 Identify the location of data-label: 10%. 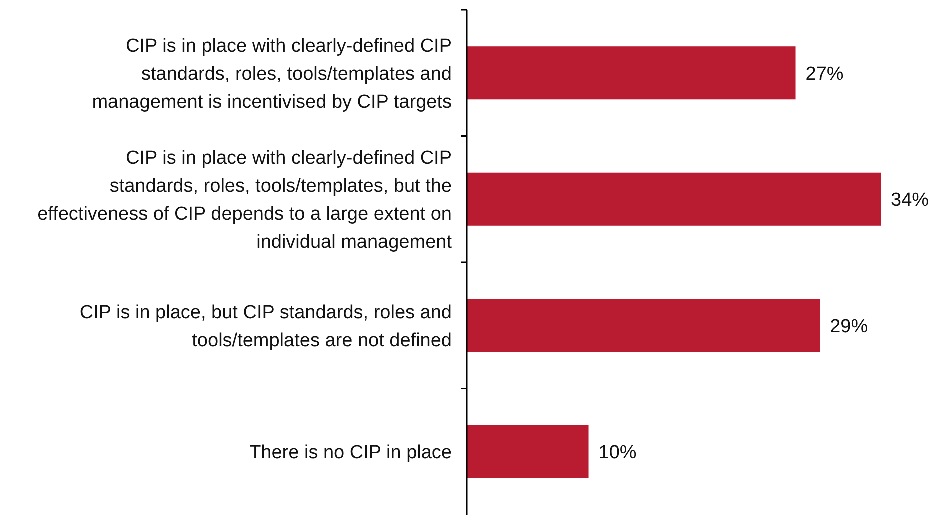
(617, 453).